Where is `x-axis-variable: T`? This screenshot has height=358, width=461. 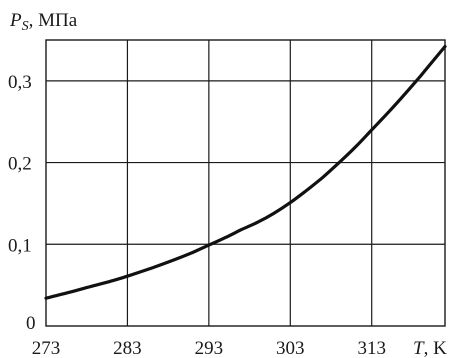
x-axis-variable: T is located at coordinates (419, 348).